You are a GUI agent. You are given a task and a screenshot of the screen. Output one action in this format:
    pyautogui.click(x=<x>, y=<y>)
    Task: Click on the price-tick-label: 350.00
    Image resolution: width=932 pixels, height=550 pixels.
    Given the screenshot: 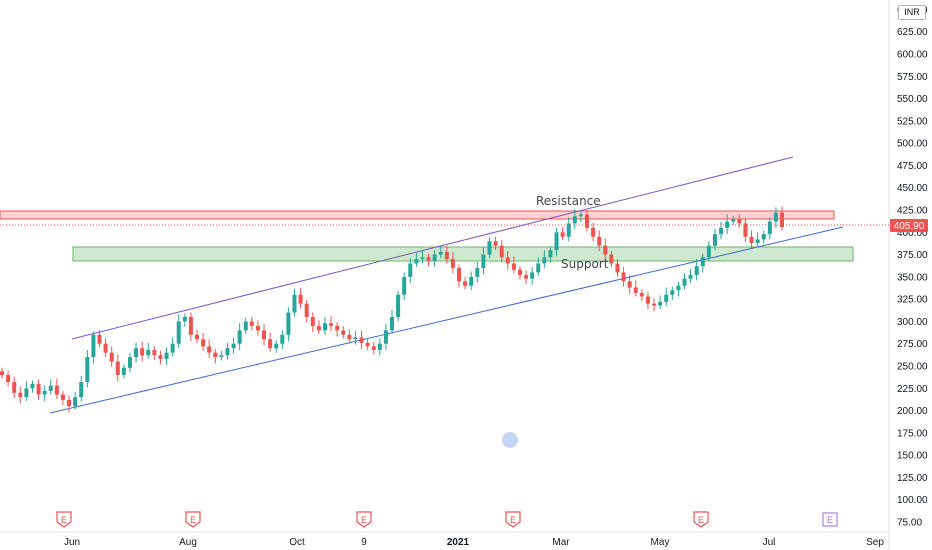 What is the action you would take?
    pyautogui.click(x=912, y=277)
    